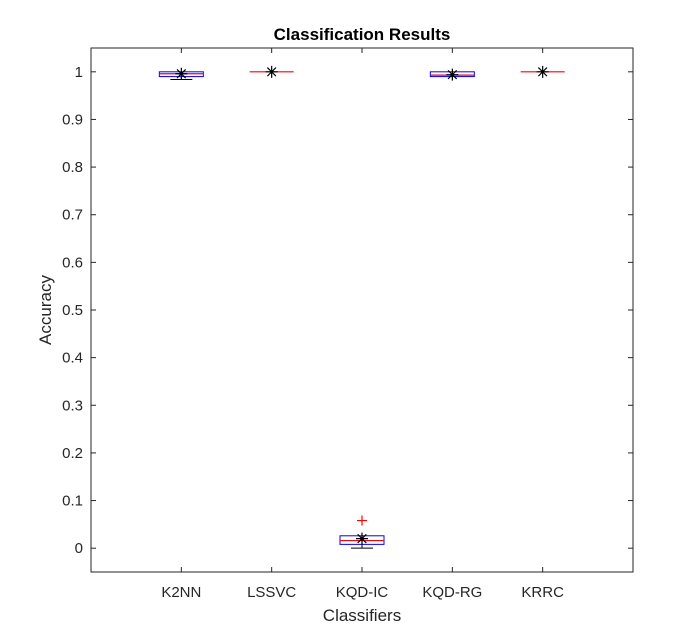 Image resolution: width=700 pixels, height=643 pixels. Describe the element at coordinates (362, 615) in the screenshot. I see `x-axis-label: Classifiers` at that location.